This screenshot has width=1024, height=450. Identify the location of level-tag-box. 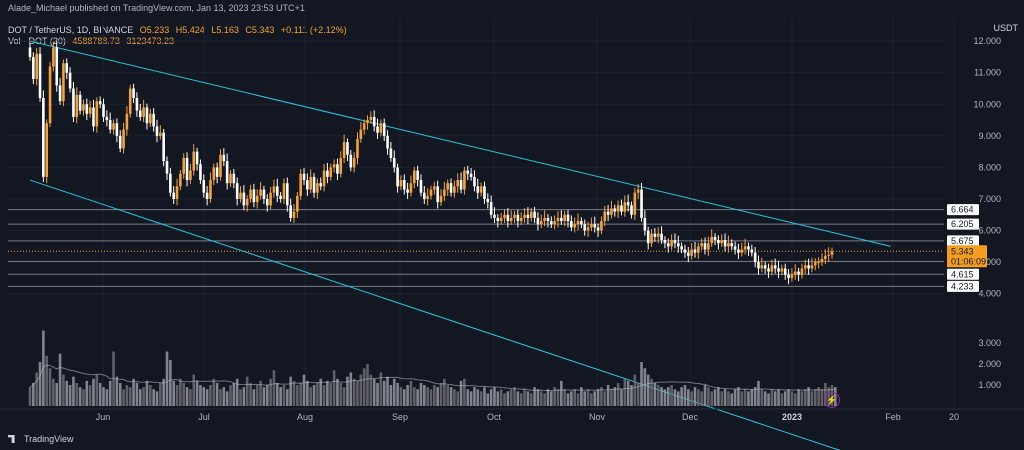
(963, 241).